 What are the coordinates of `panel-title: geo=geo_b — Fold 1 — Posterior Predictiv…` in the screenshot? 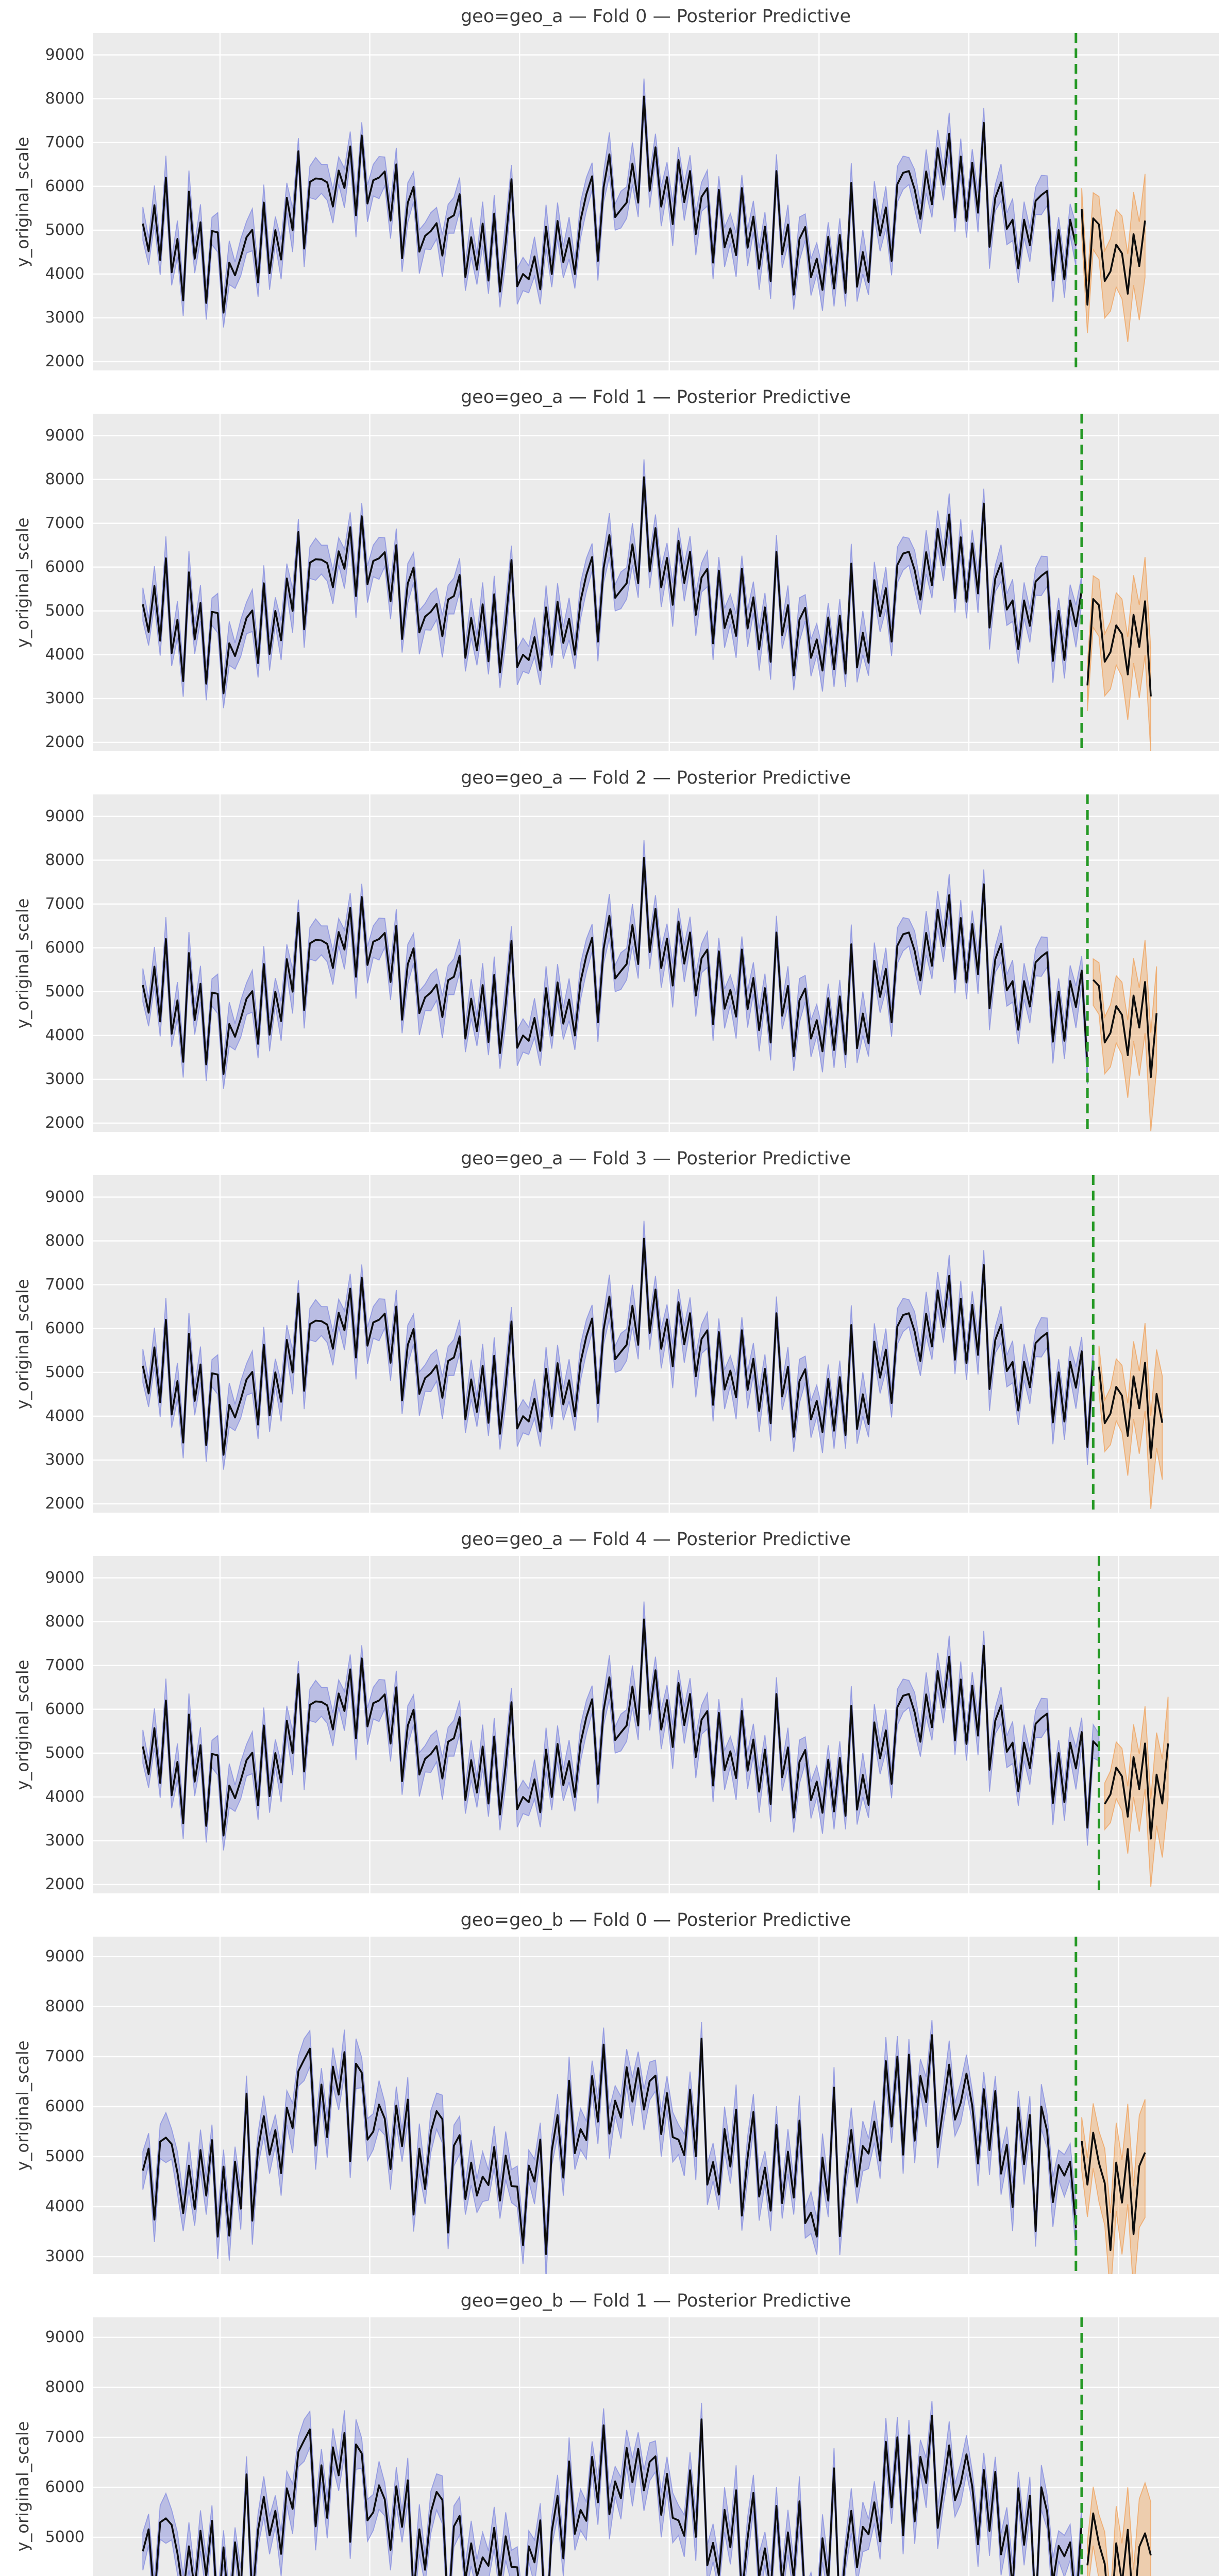 It's located at (655, 2301).